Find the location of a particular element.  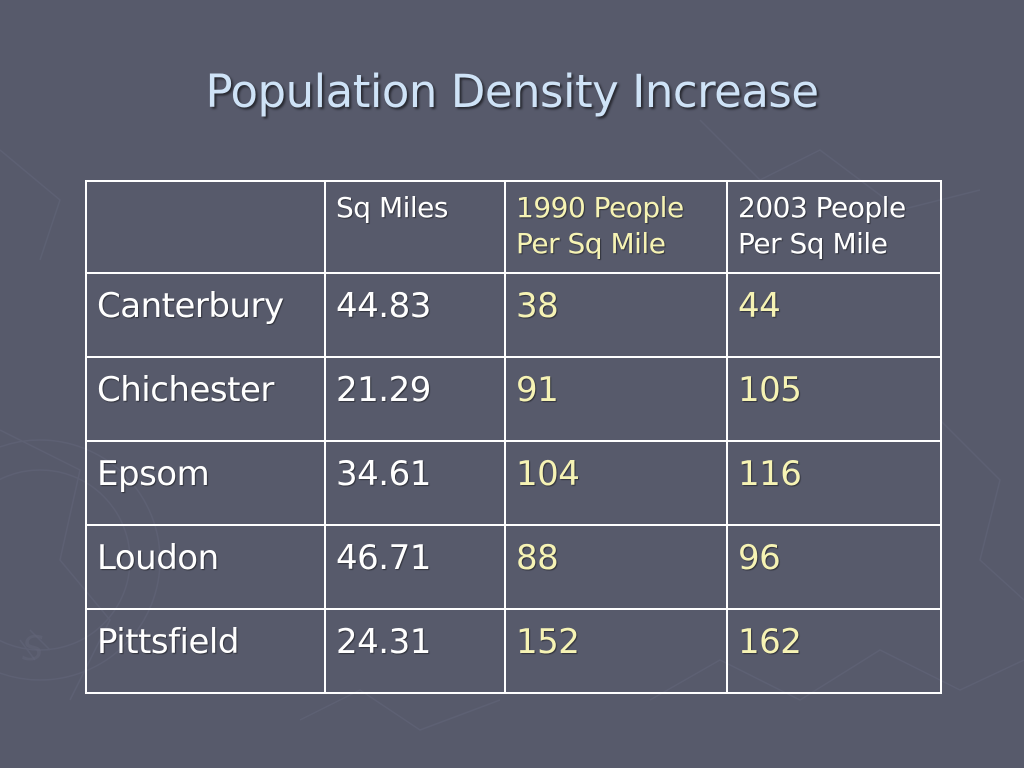

header-cell-town is located at coordinates (205, 227).